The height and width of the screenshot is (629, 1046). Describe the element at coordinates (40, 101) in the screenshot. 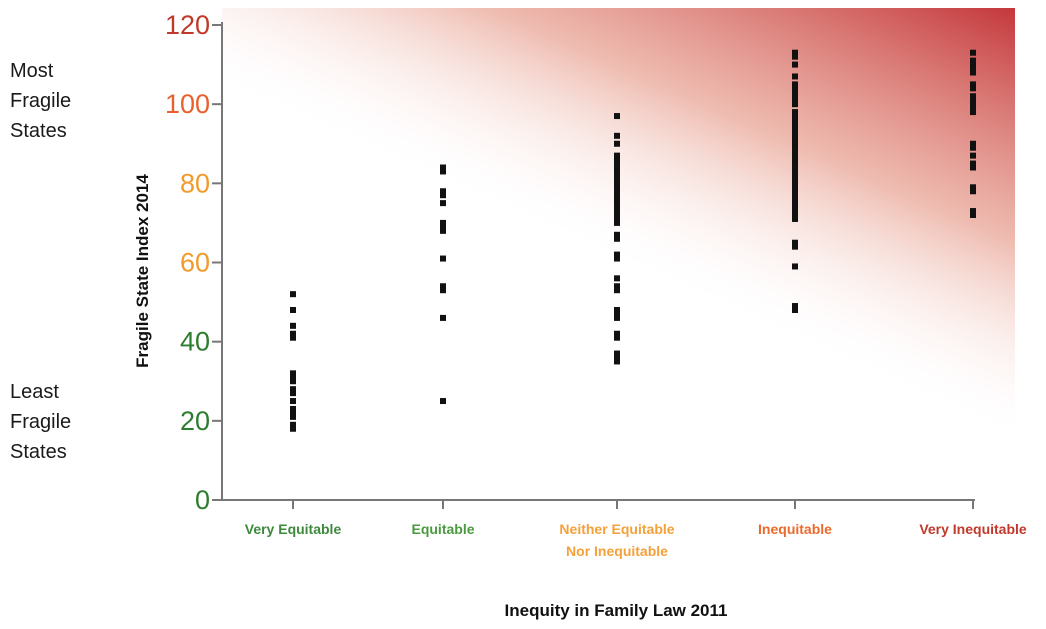

I see `most-fragile-states-label: Most Fragile States` at that location.